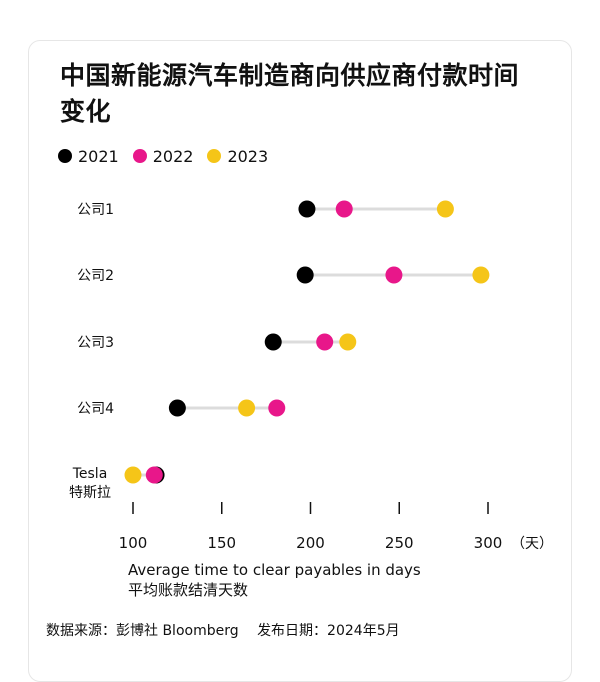 The width and height of the screenshot is (600, 682). What do you see at coordinates (221, 543) in the screenshot?
I see `x-tick-label: 150` at bounding box center [221, 543].